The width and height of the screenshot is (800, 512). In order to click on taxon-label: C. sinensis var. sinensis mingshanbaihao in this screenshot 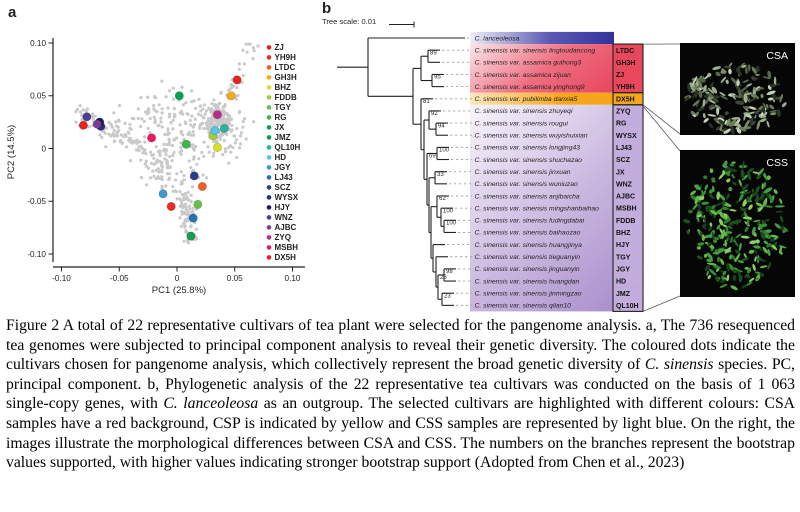, I will do `click(537, 208)`.